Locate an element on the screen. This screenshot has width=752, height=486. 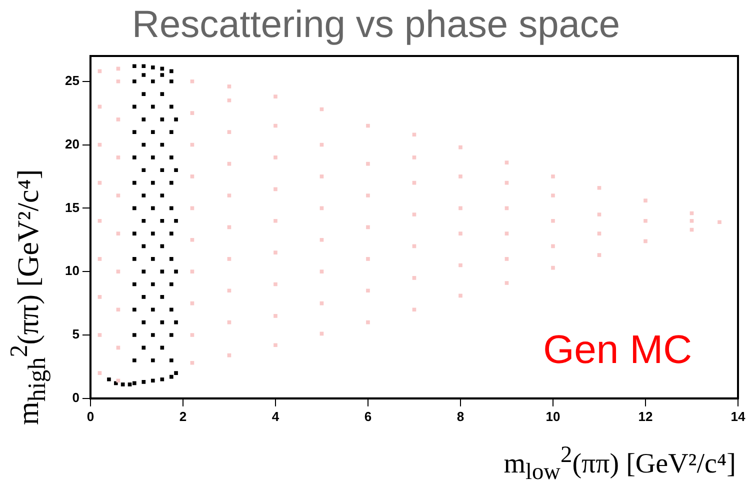
x-tick-label: 4 is located at coordinates (276, 416).